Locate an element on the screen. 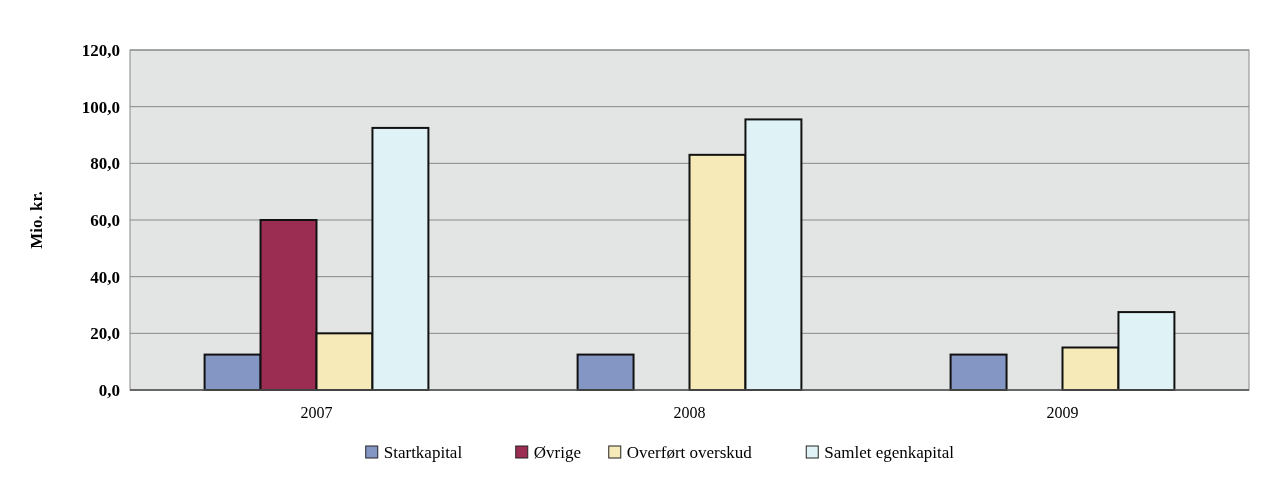 The image size is (1269, 488). legend-label: Overført overskud is located at coordinates (689, 452).